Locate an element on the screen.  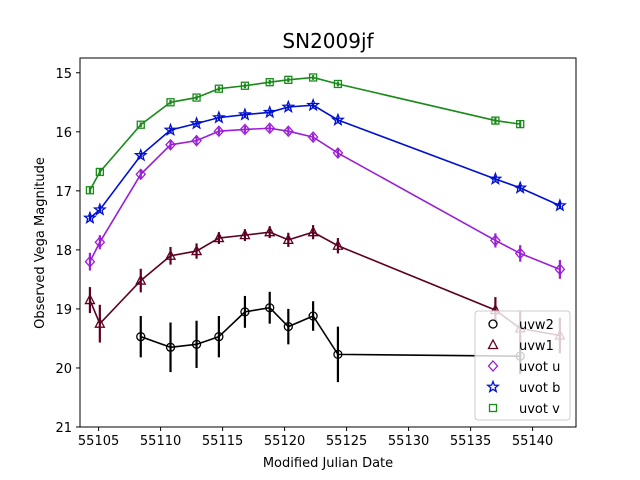
legend-item: uvw1 is located at coordinates (520, 346).